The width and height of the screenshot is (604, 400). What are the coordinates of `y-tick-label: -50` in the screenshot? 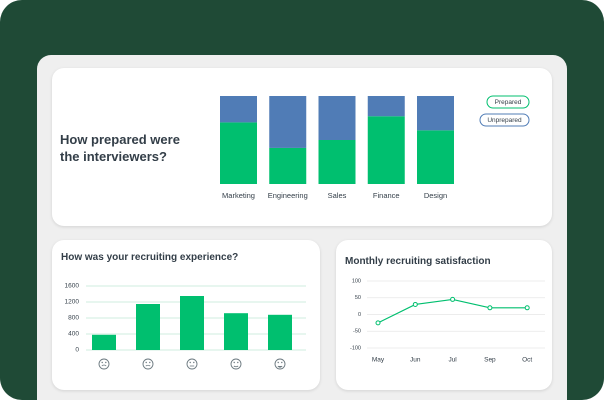 It's located at (357, 332).